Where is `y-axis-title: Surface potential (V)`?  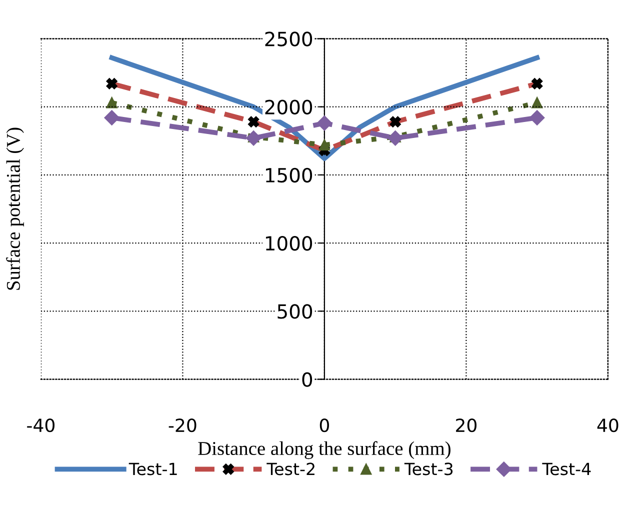 y-axis-title: Surface potential (V) is located at coordinates (15, 209).